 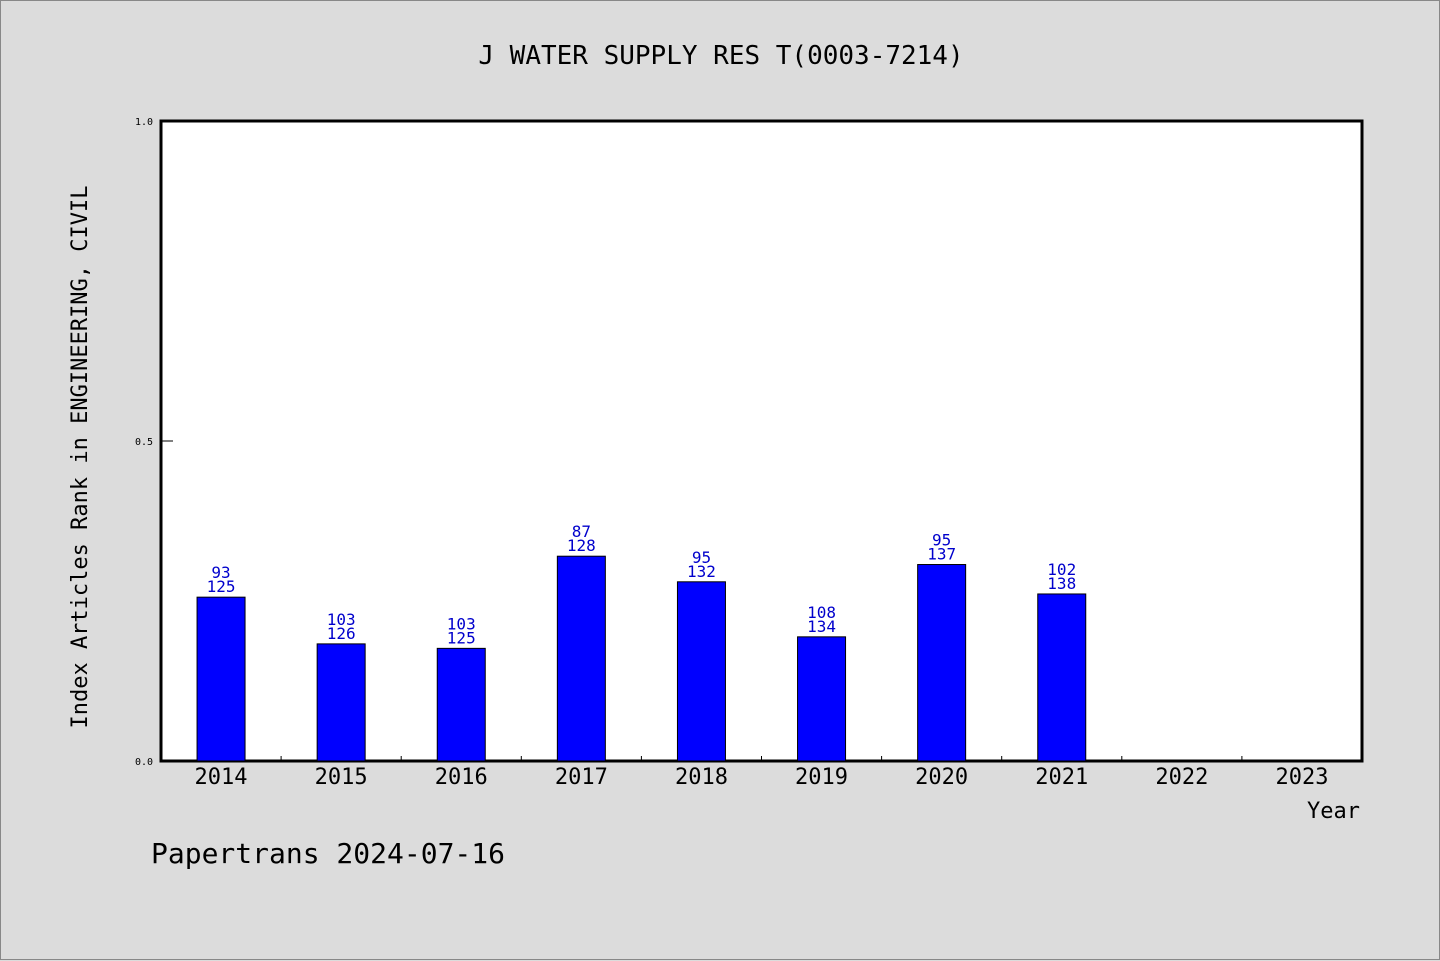 I want to click on bar-label-bottom: 138, so click(x=1061, y=583).